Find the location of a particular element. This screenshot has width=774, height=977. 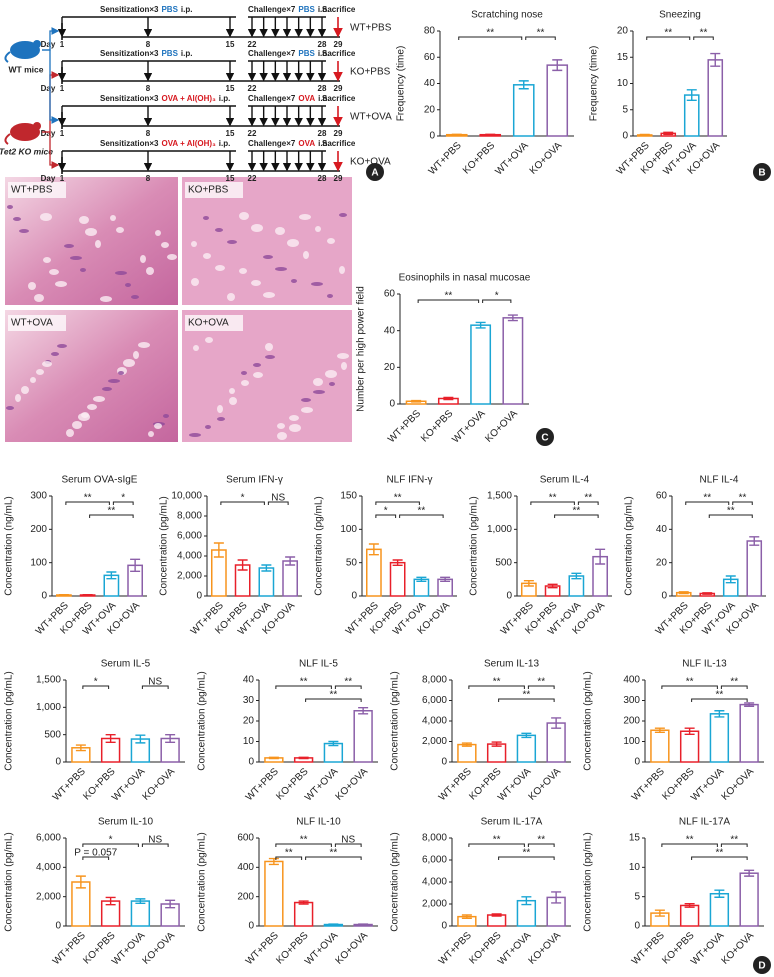

day-tick: 8 is located at coordinates (148, 44).